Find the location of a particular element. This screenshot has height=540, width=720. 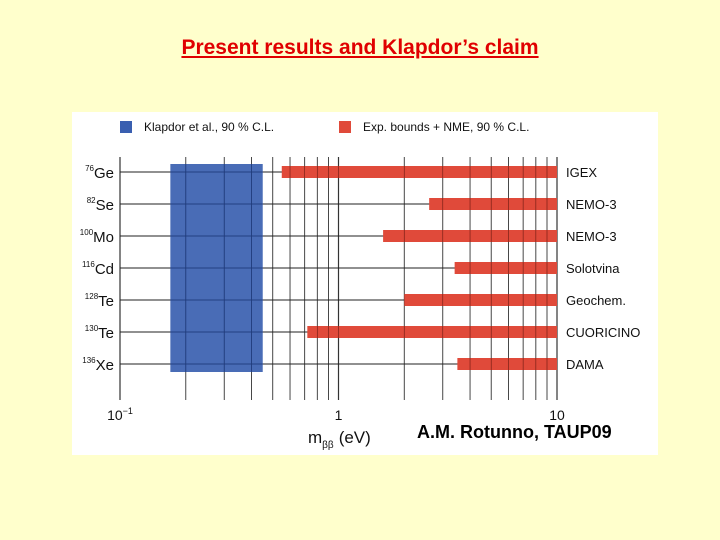

isotope-label: 116Cd is located at coordinates (98, 269).